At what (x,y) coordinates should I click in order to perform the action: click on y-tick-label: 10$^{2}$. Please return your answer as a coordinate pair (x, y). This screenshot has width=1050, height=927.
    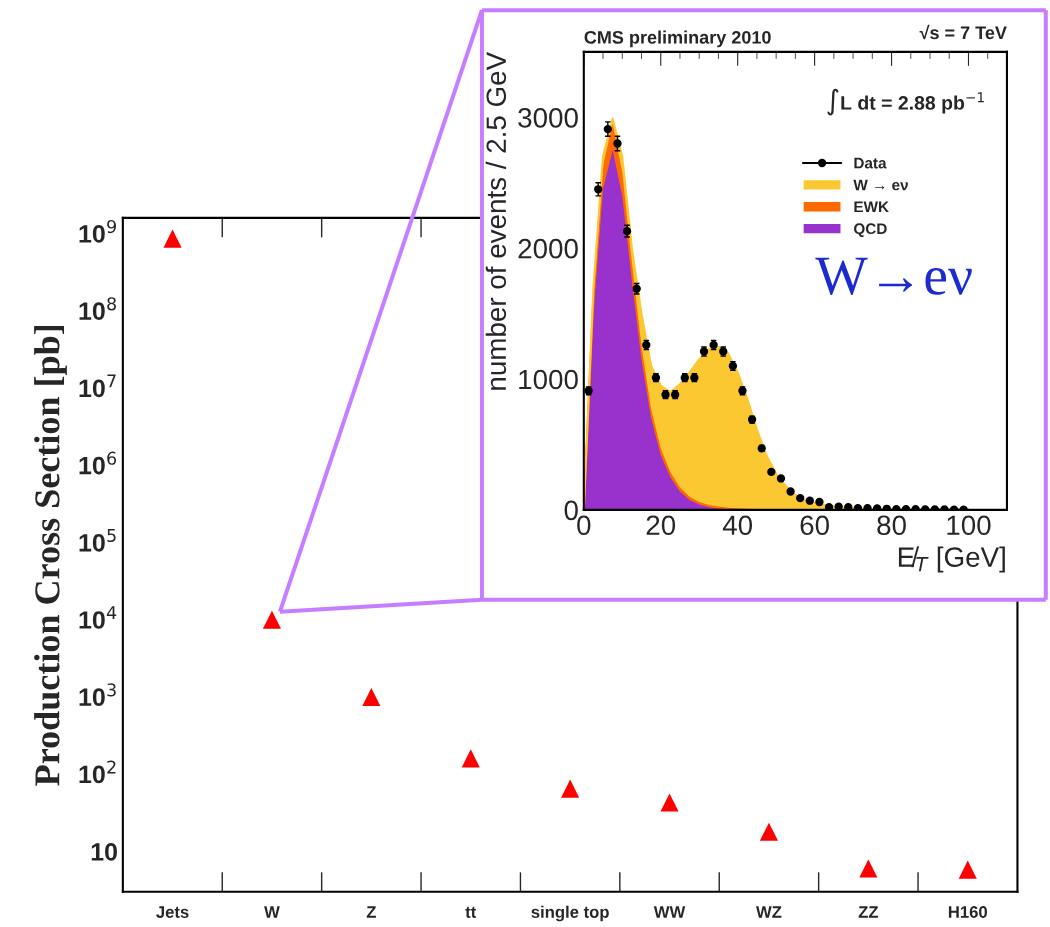
    Looking at the image, I should click on (97, 772).